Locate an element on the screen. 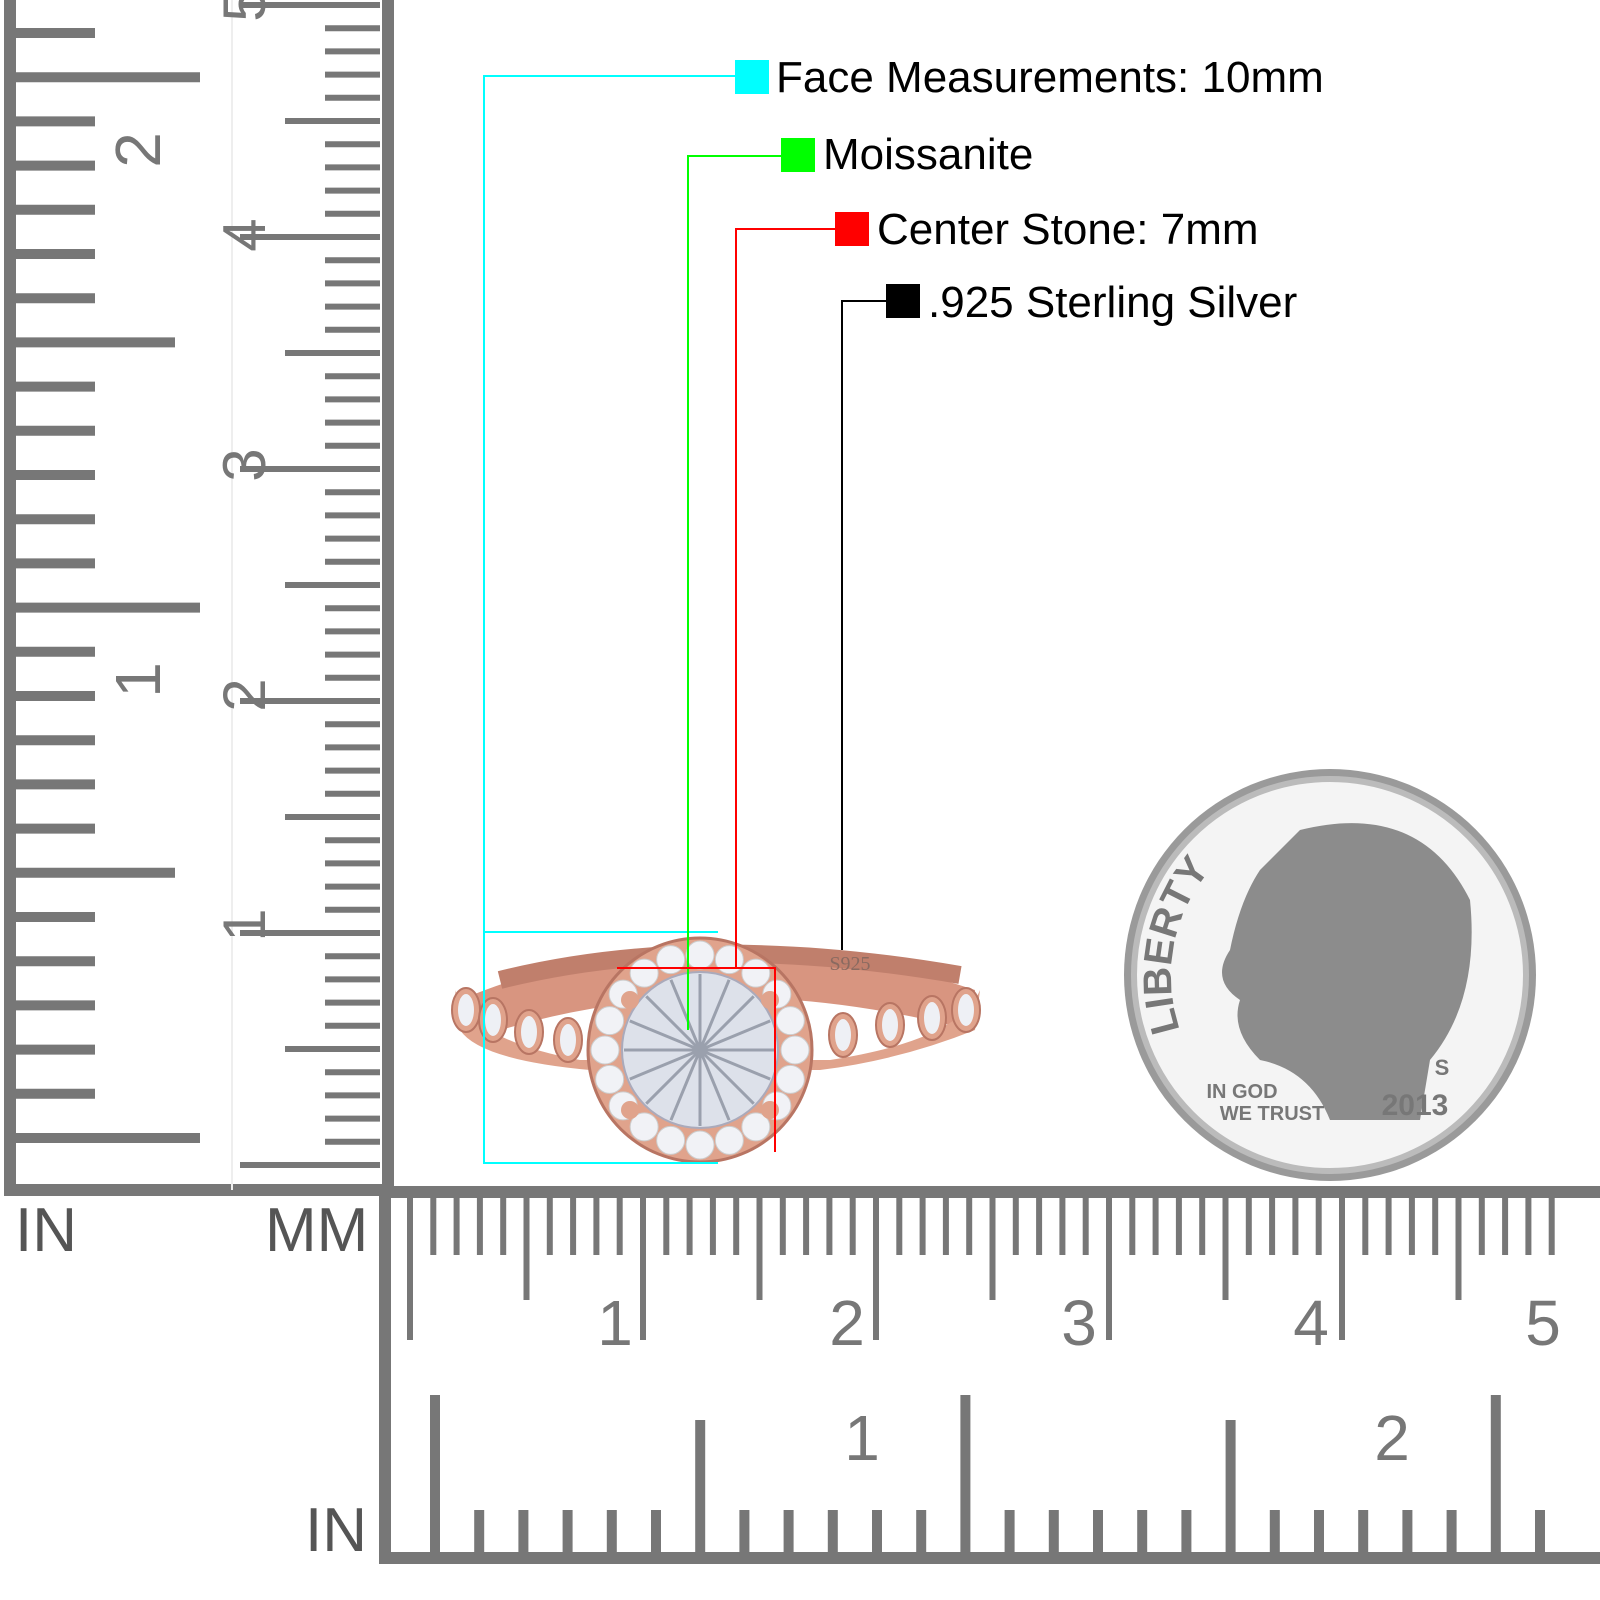 Image resolution: width=1600 pixels, height=1600 pixels. left-mm-number: 2 is located at coordinates (244, 694).